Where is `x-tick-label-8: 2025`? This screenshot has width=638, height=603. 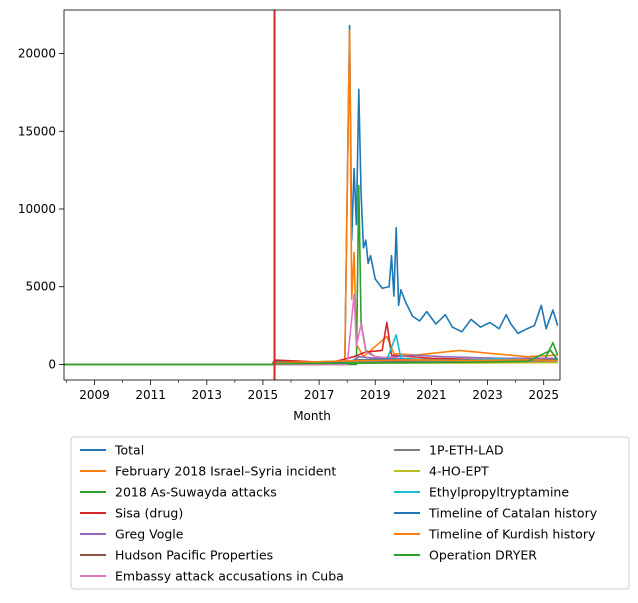
x-tick-label-8: 2025 is located at coordinates (543, 395).